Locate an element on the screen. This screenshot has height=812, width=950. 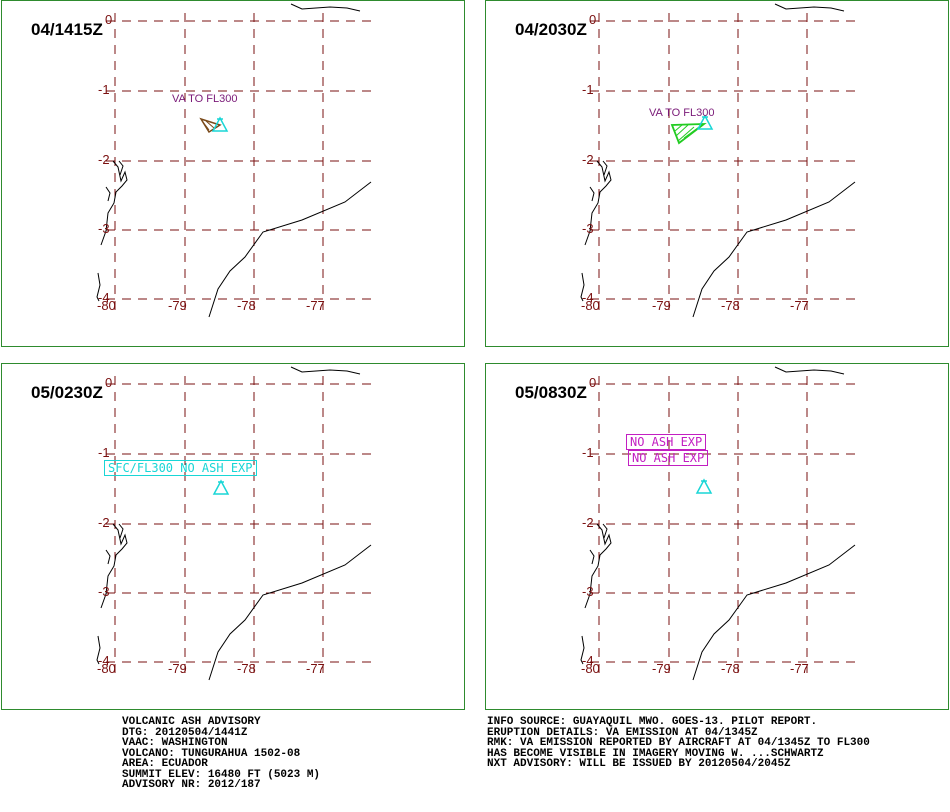
advisory-title: VOLCANIC ASH ADVISORY is located at coordinates (191, 722).